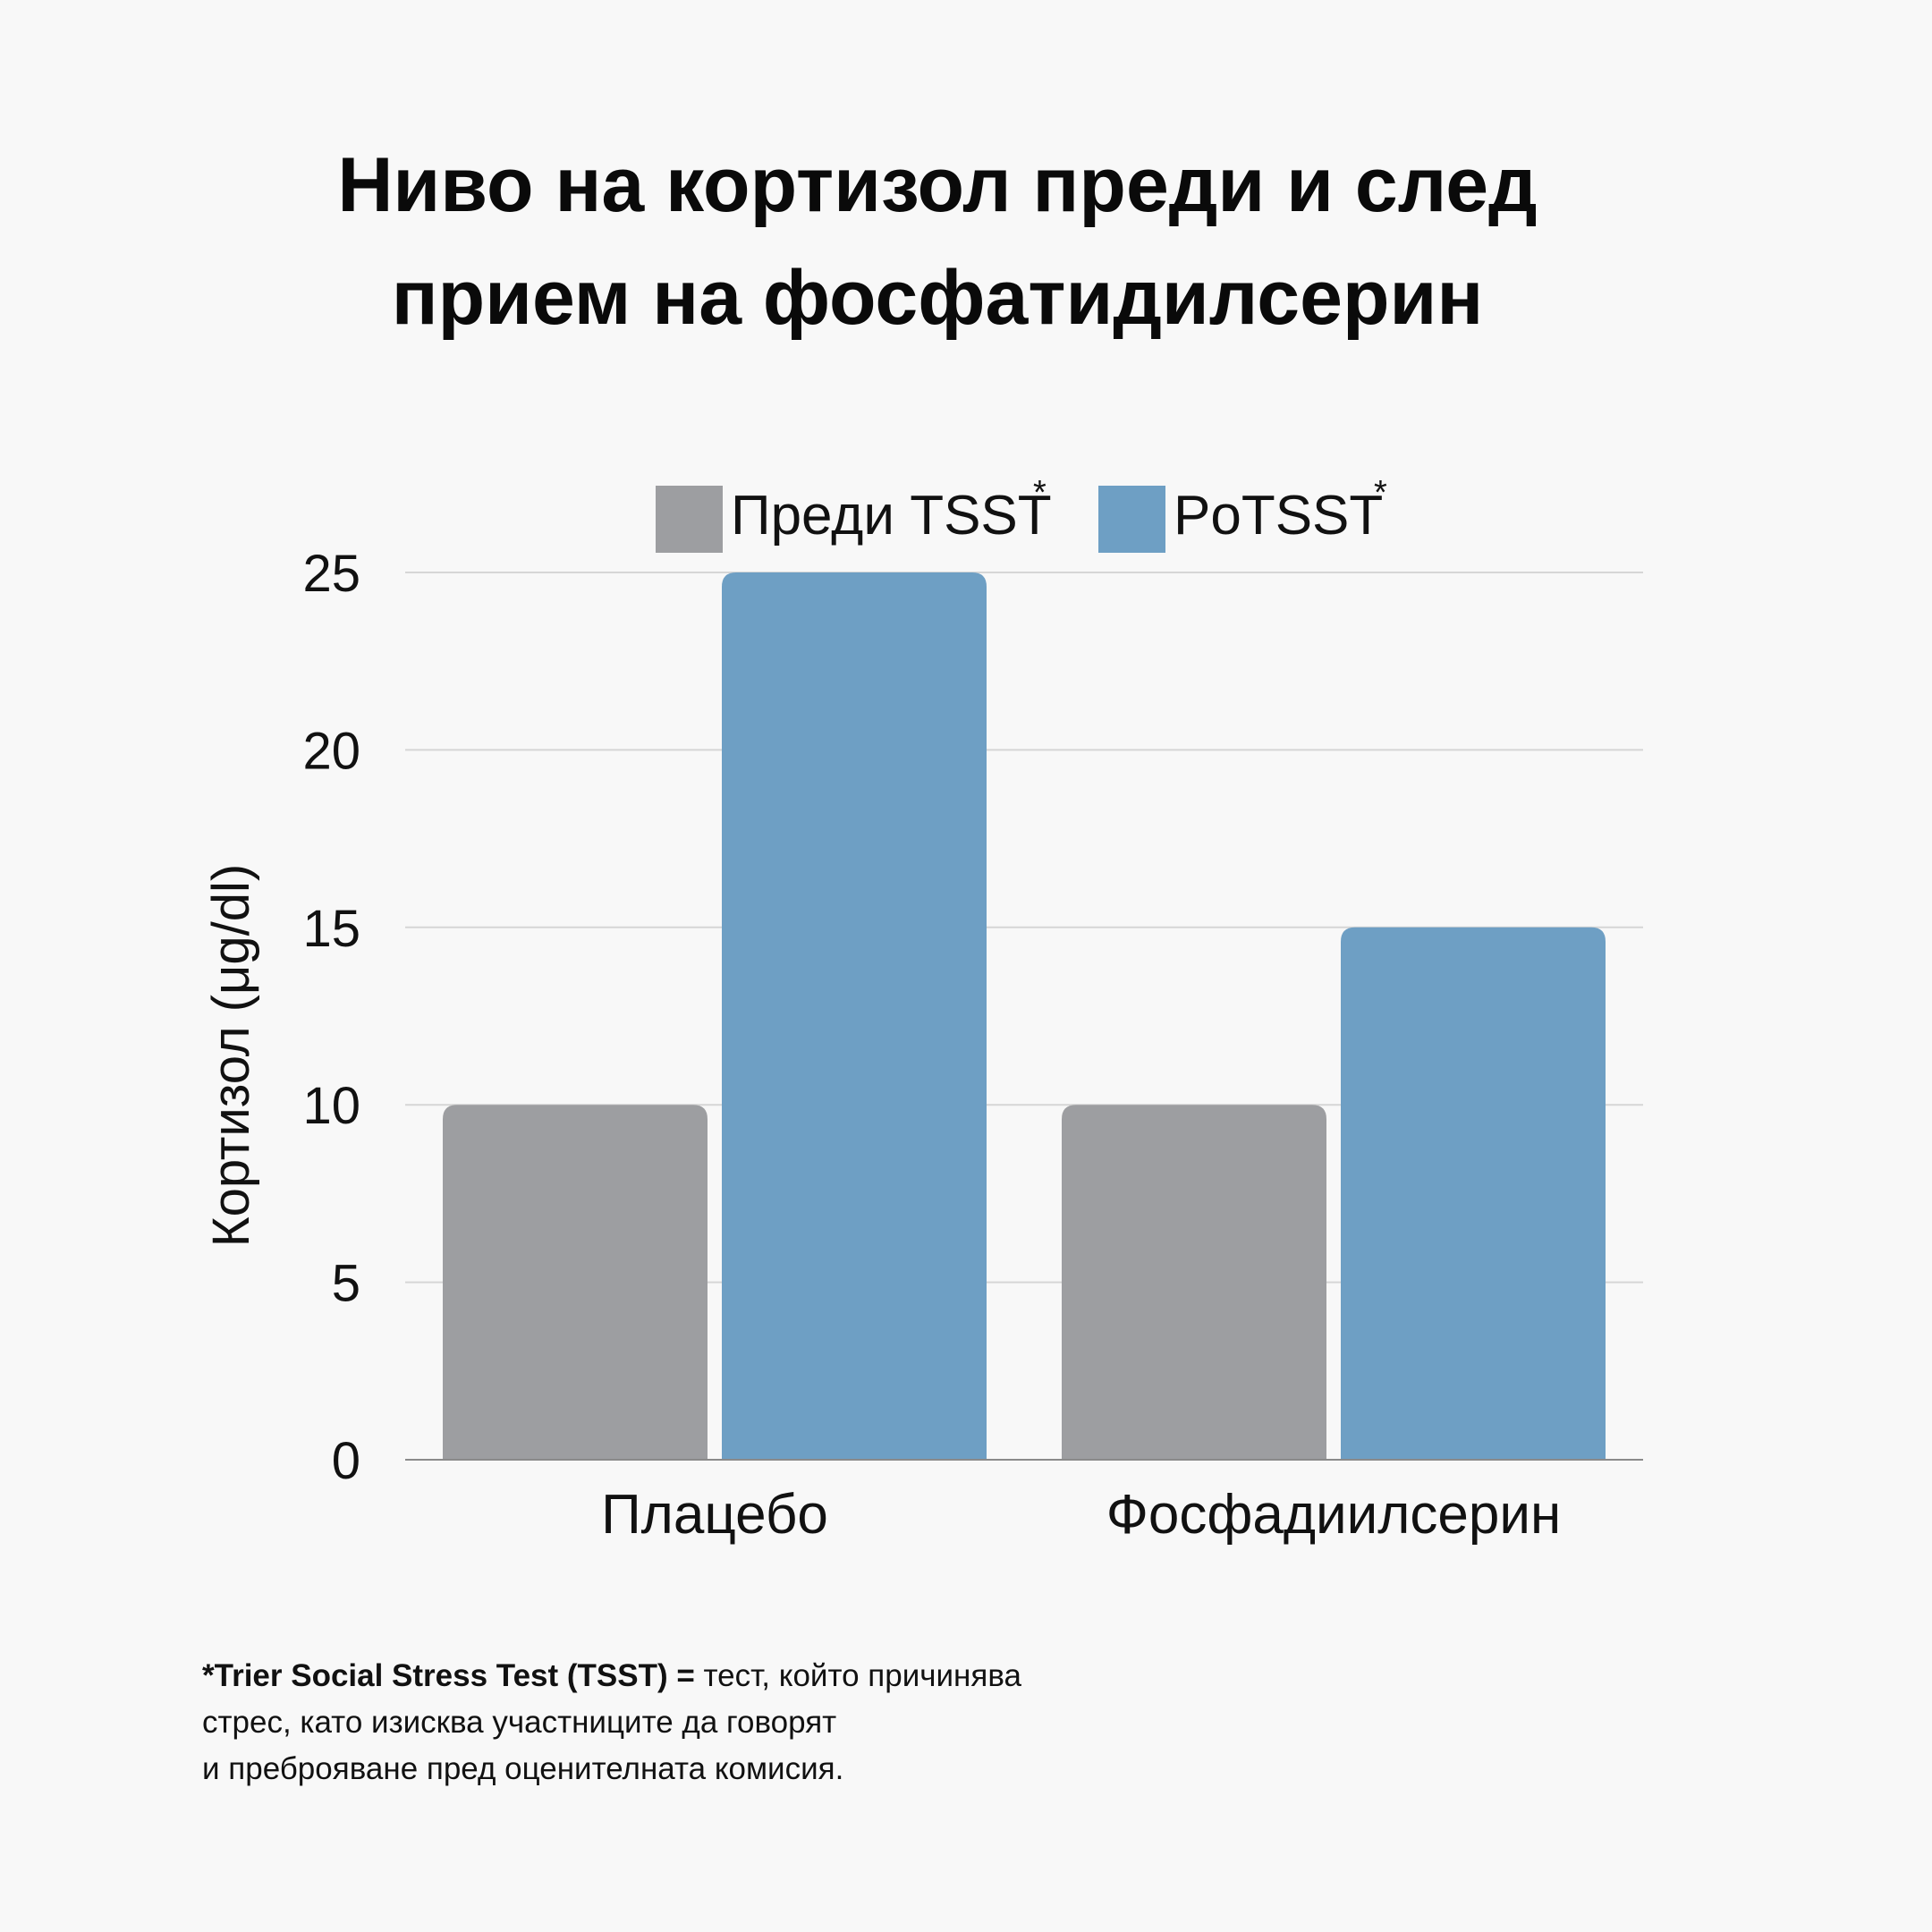 The width and height of the screenshot is (1932, 1932). Describe the element at coordinates (331, 1106) in the screenshot. I see `y-tick-label: 10` at that location.